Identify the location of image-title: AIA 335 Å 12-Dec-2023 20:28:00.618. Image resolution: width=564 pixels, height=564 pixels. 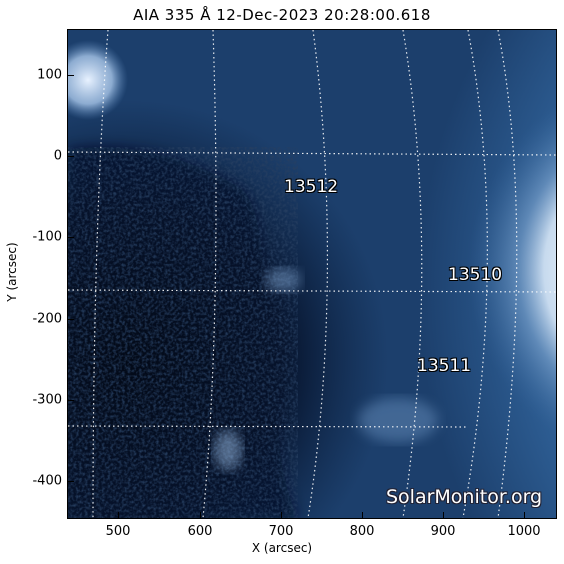
(282, 15).